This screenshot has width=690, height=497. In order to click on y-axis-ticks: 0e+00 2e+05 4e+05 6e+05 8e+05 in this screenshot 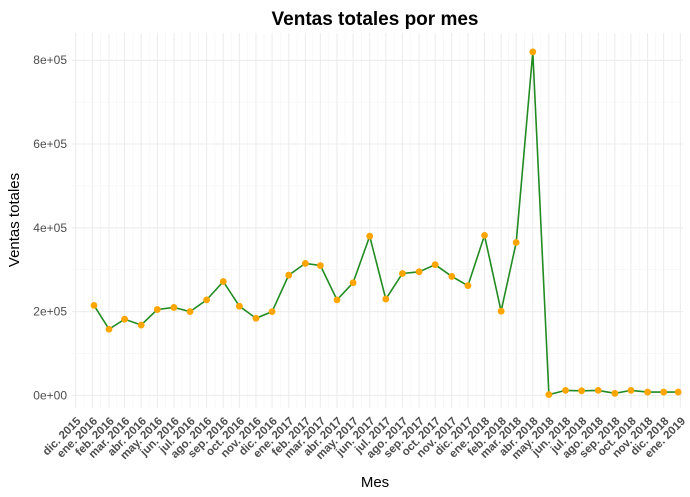, I will do `click(50, 227)`.